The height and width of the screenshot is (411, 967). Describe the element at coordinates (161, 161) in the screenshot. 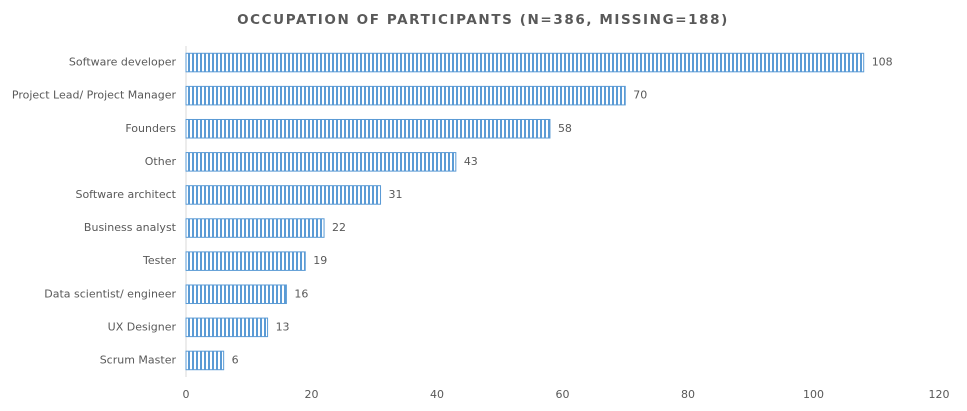

I see `y-tick-label: Other` at that location.